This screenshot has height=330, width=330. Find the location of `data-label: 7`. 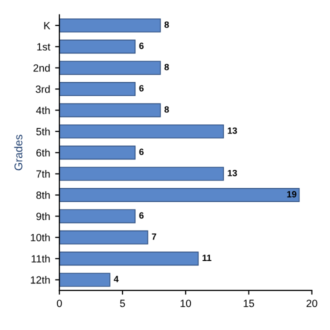

data-label: 7 is located at coordinates (154, 237).